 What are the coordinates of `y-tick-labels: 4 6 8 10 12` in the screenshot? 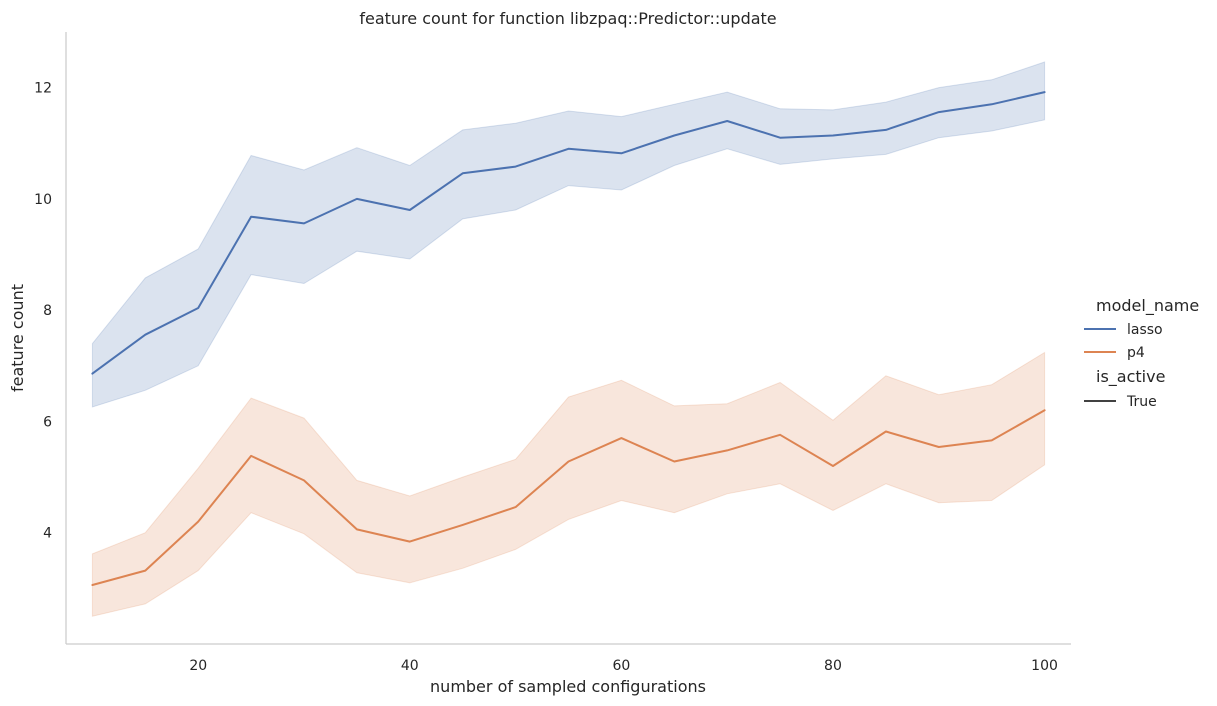 It's located at (43, 311).